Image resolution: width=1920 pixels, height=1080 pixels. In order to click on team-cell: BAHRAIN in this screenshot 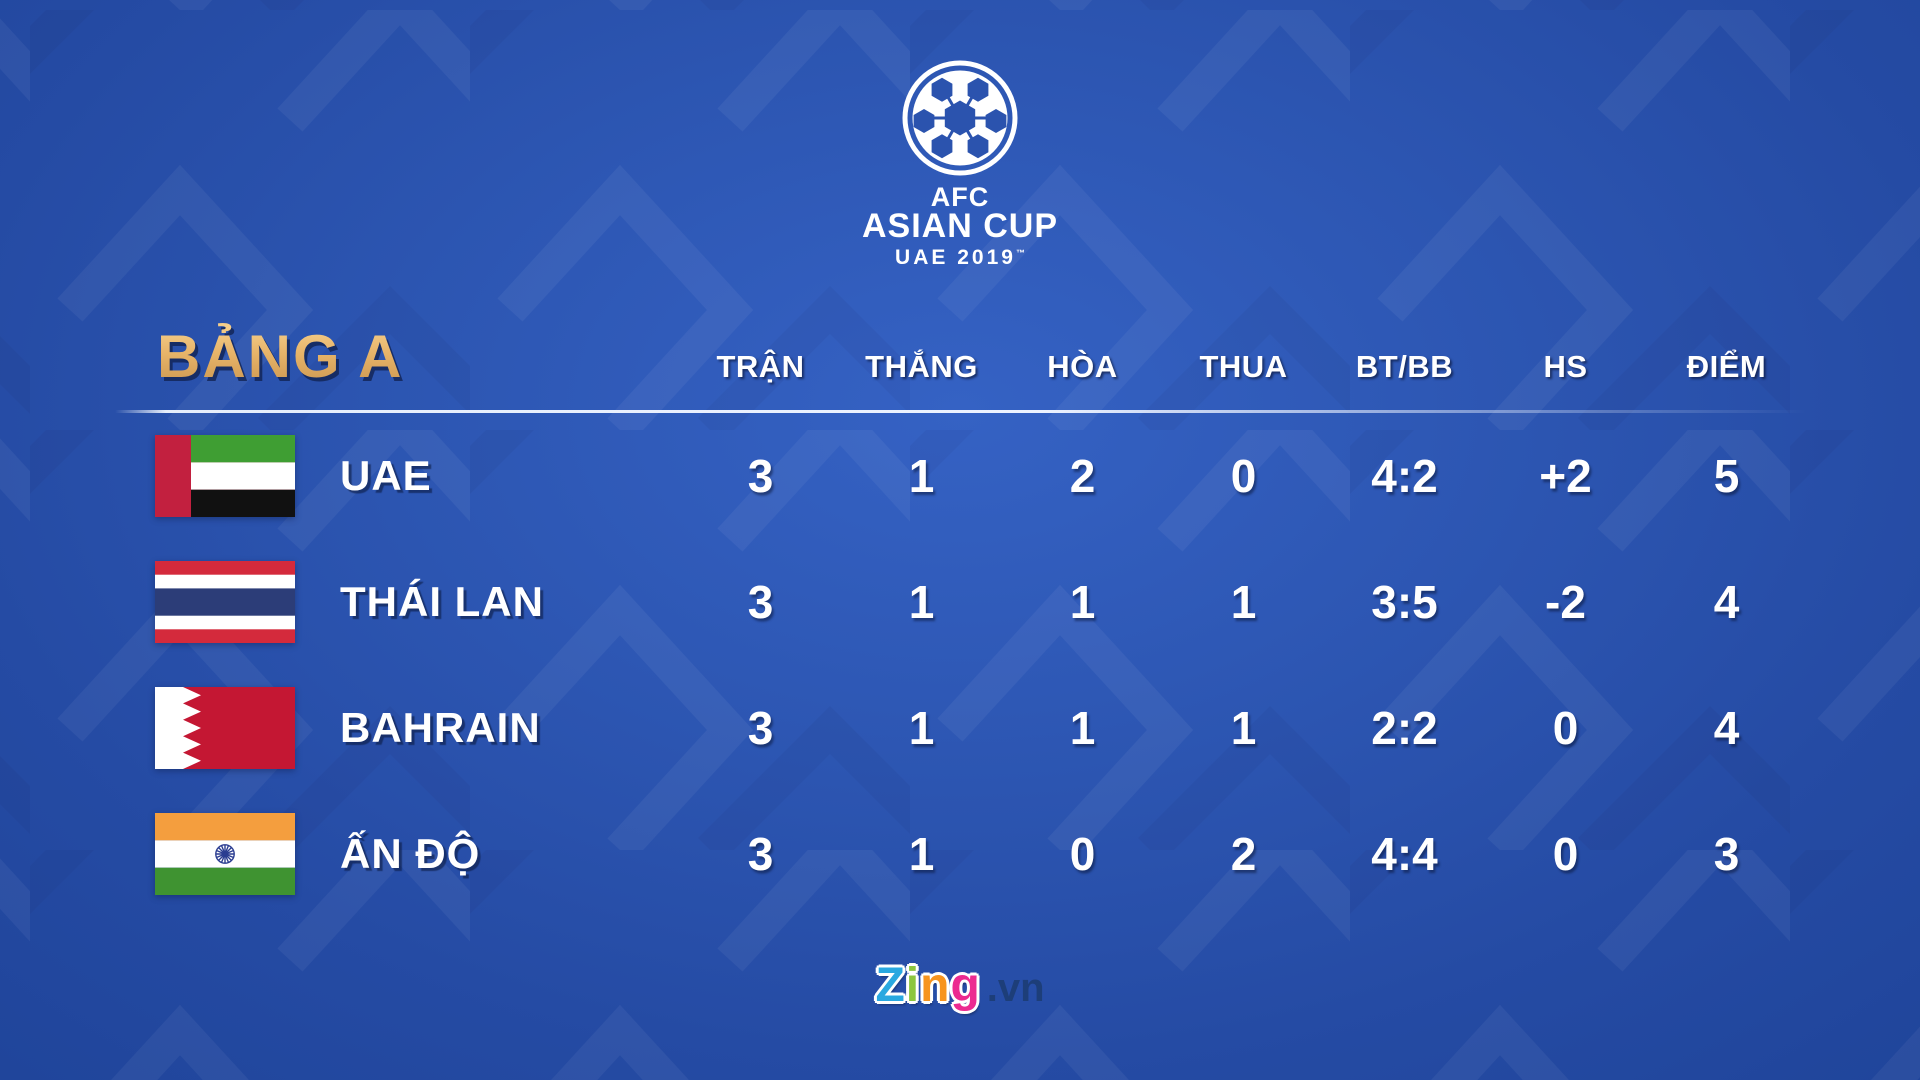, I will do `click(397, 728)`.